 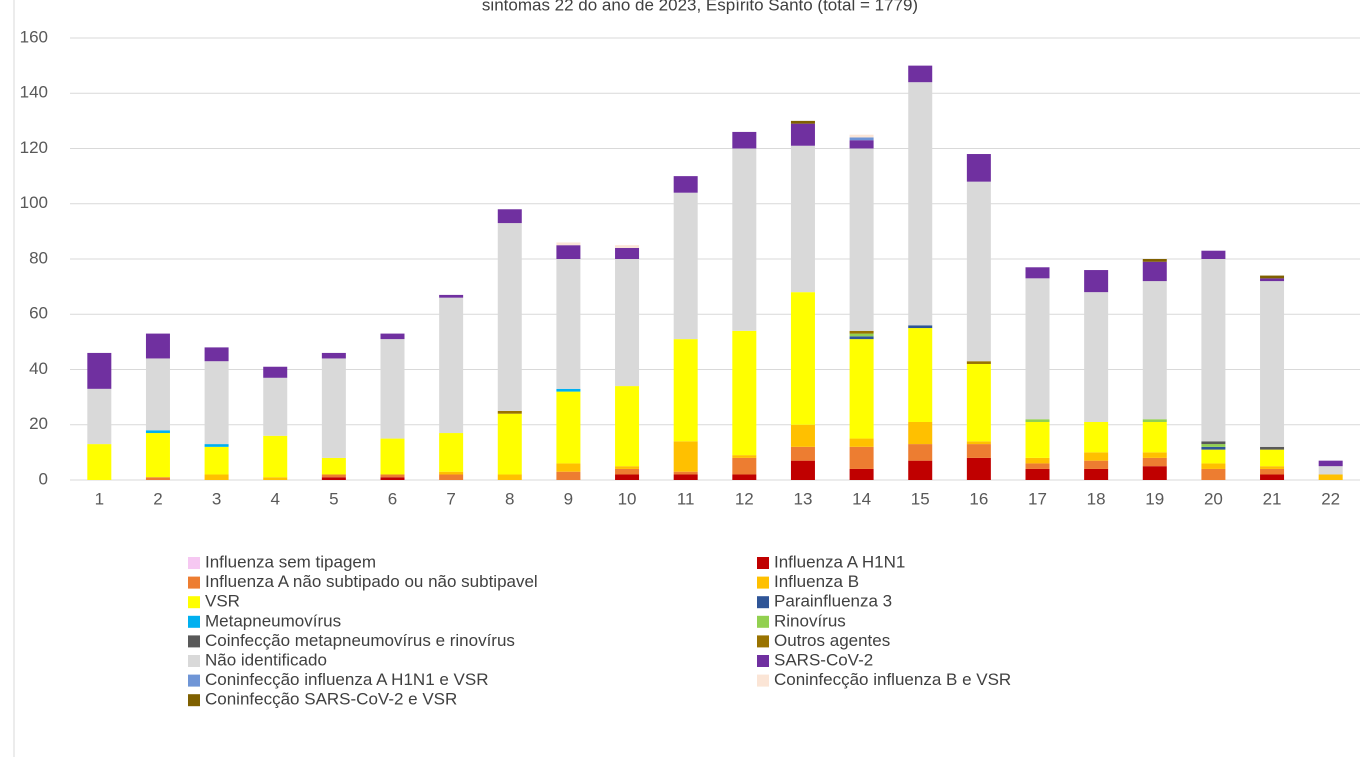 I want to click on y-tick-label: 40, so click(x=38, y=368).